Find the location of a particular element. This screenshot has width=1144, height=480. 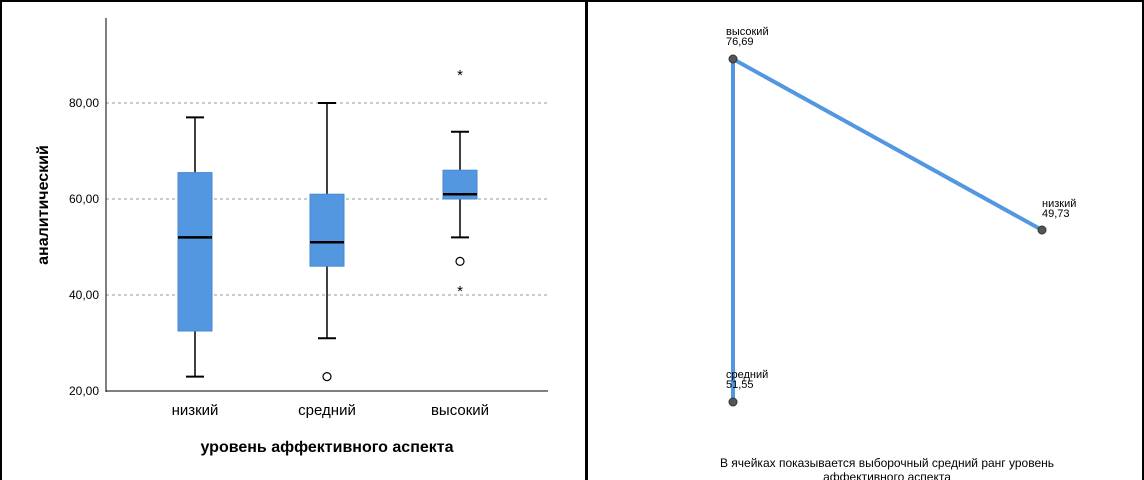

network-edge is located at coordinates (887, 144).